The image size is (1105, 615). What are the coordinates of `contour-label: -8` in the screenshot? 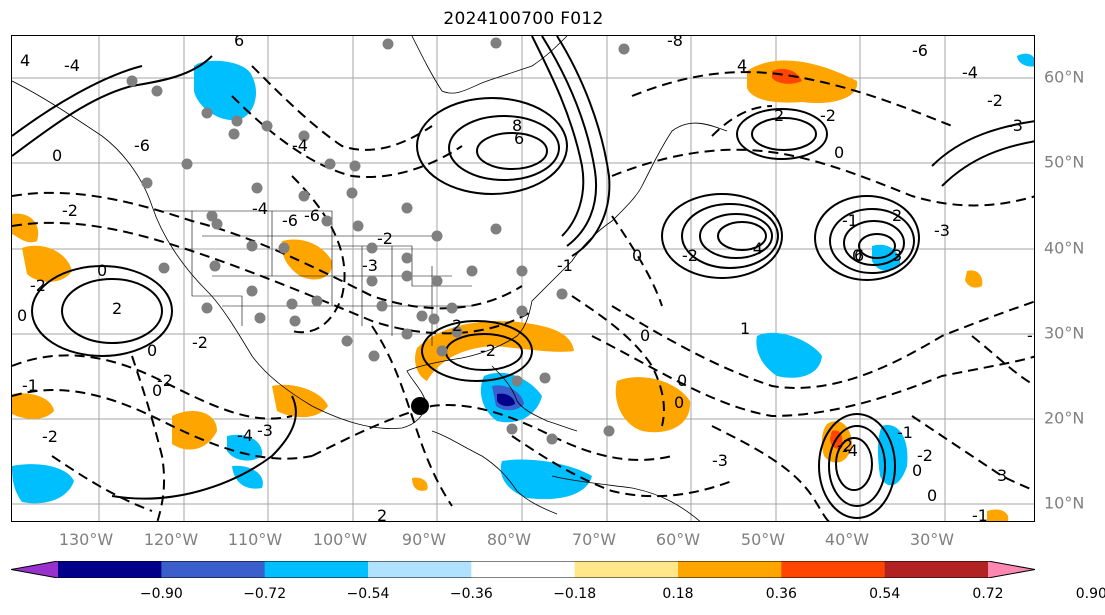 It's located at (675, 43).